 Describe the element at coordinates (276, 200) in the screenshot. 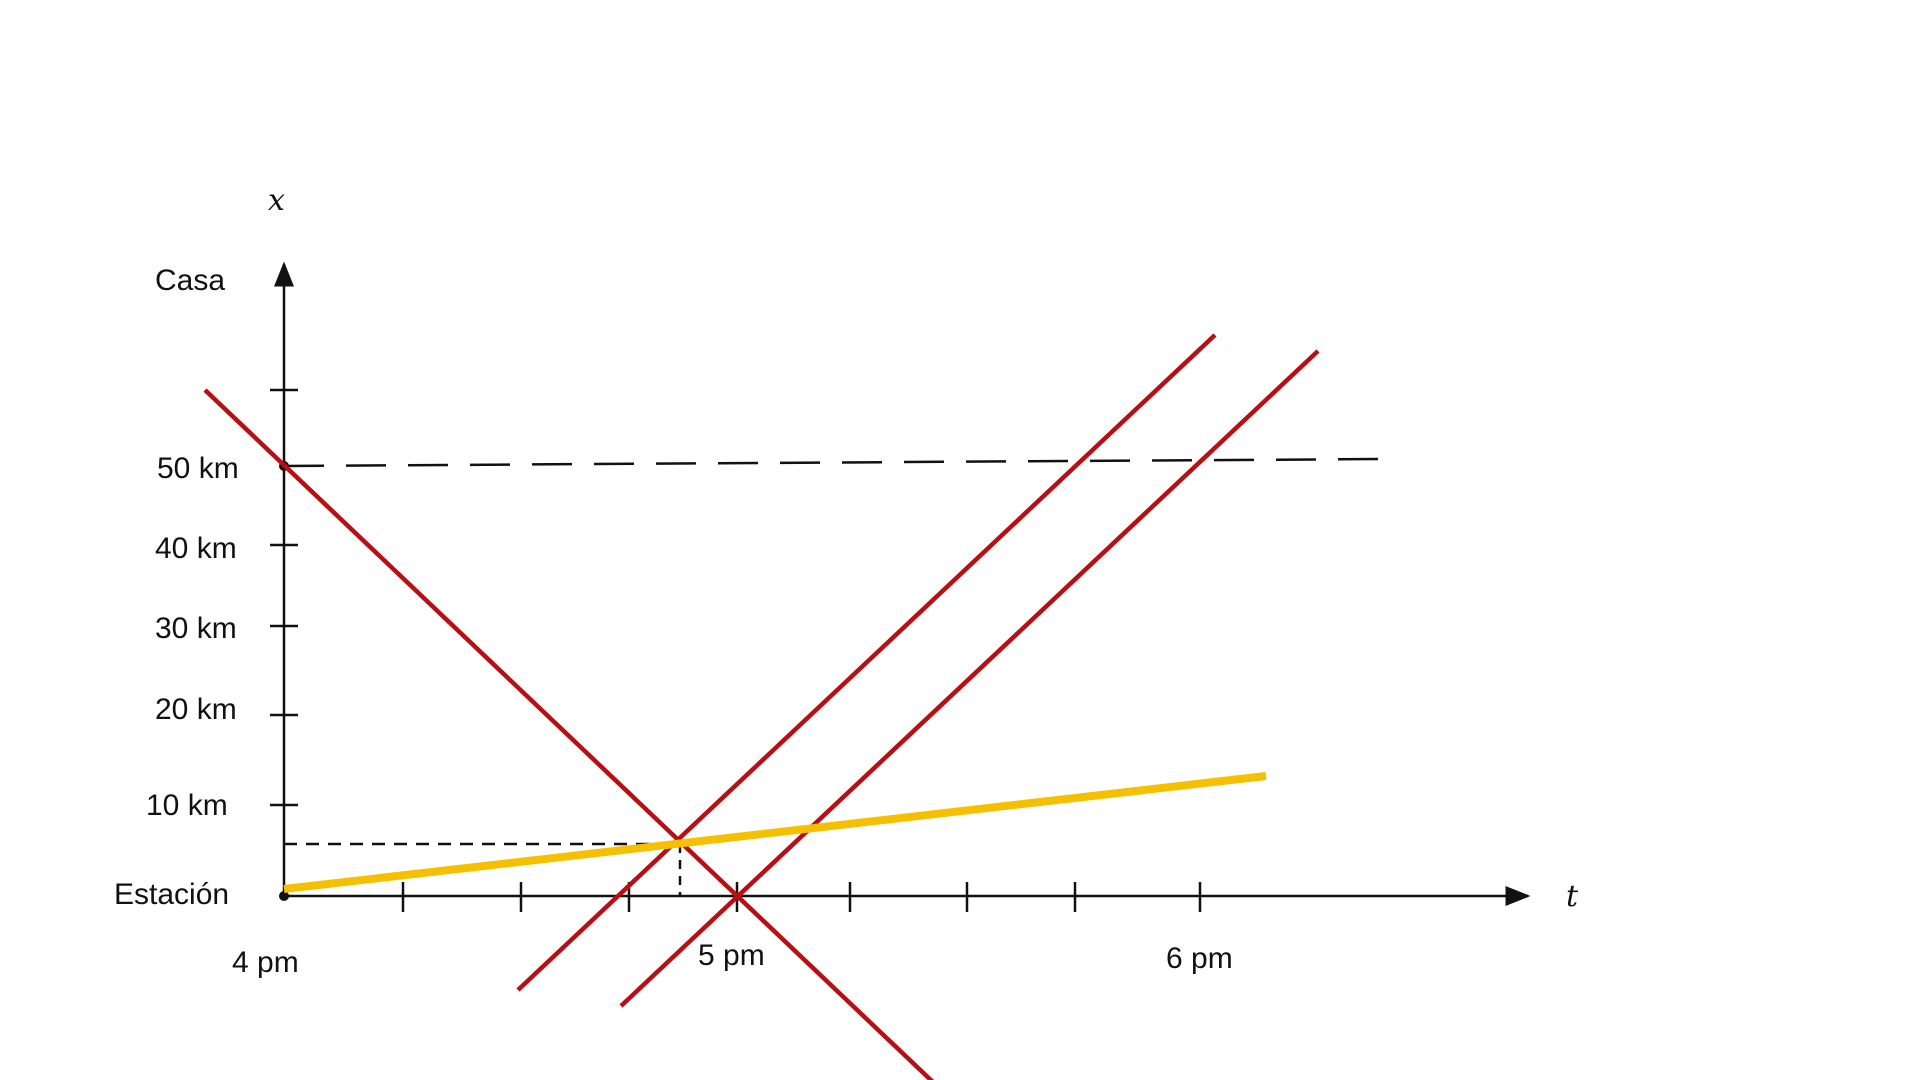

I see `y-axis-variable: x` at that location.